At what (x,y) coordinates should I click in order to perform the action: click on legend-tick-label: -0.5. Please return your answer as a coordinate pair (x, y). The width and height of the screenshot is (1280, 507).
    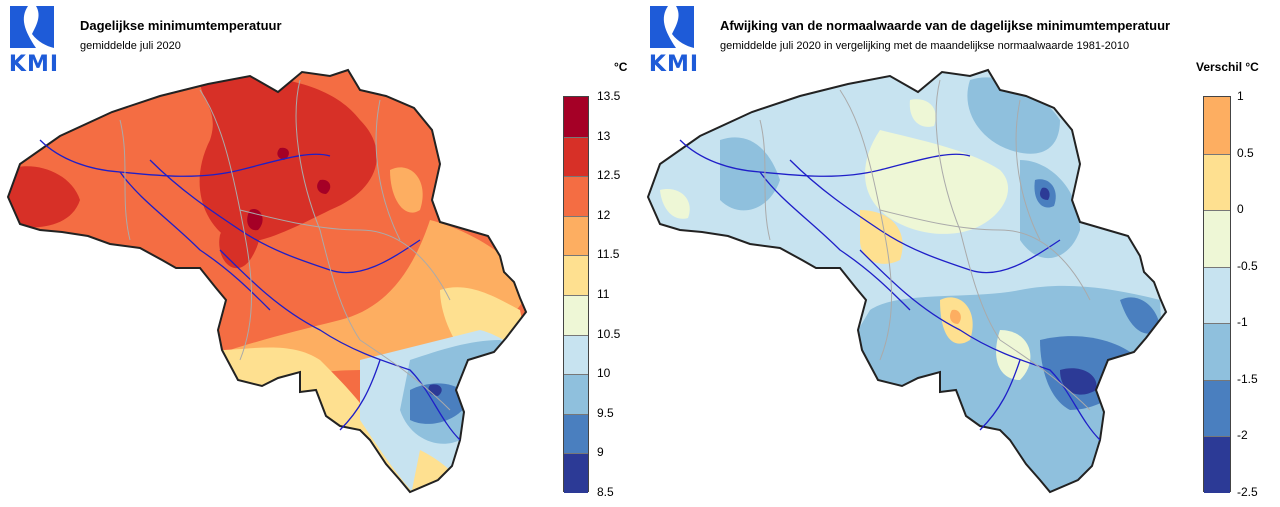
    Looking at the image, I should click on (1247, 265).